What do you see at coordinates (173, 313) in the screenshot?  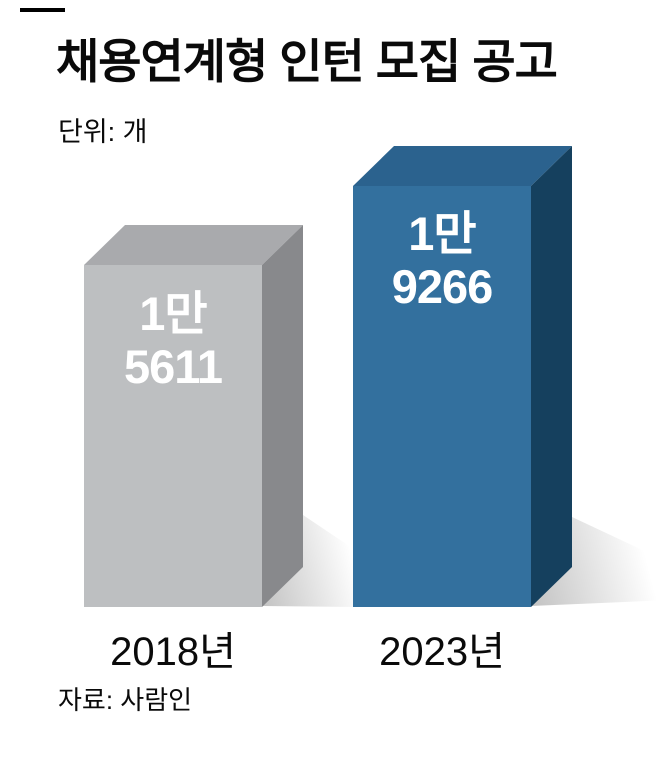 I see `bar-2018-value-line1: 1만` at bounding box center [173, 313].